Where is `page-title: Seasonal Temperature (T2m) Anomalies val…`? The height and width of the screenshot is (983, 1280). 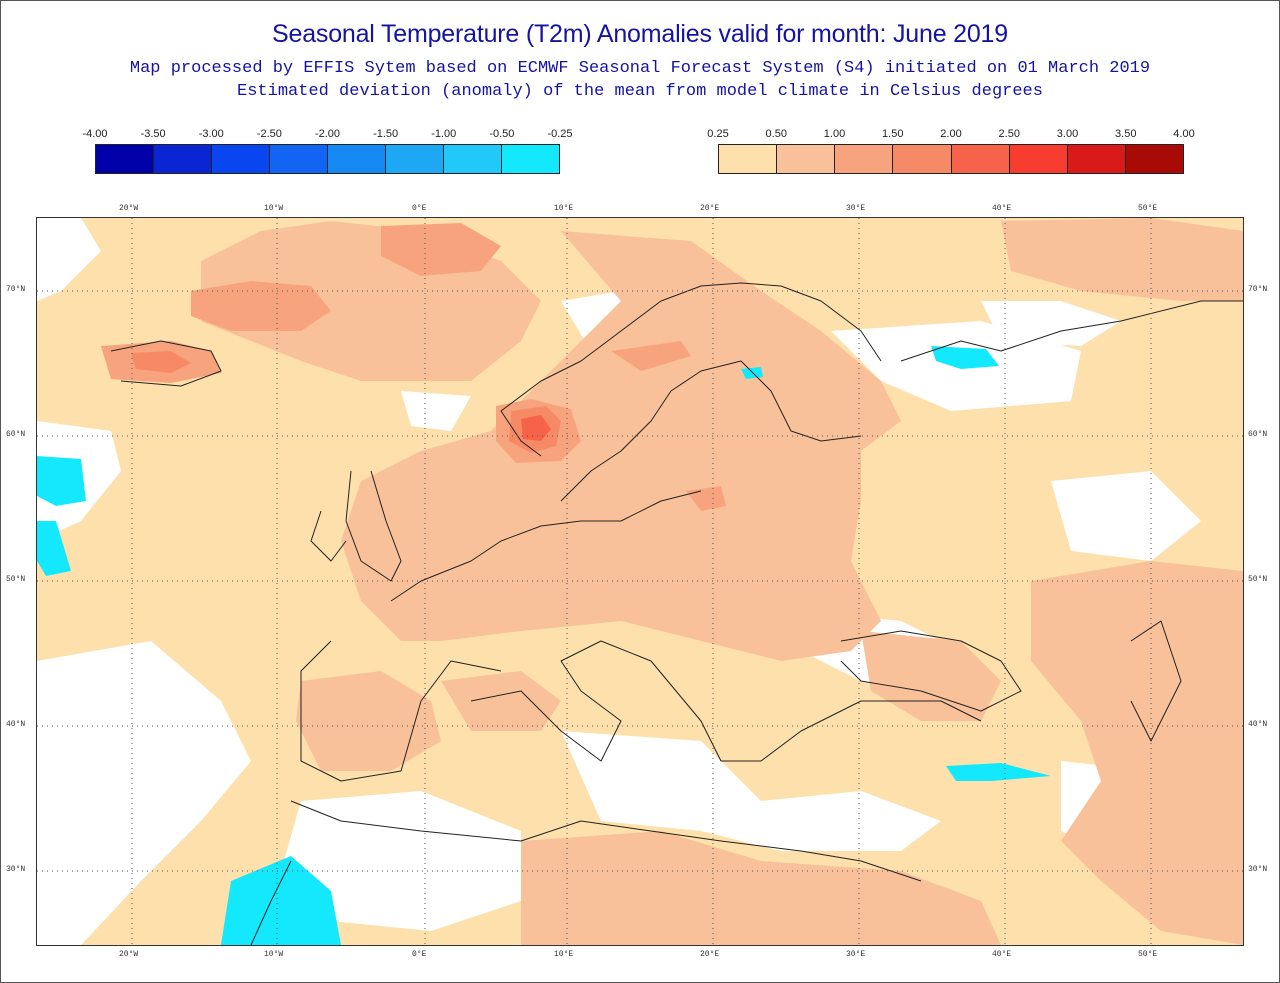
page-title: Seasonal Temperature (T2m) Anomalies val… is located at coordinates (640, 34).